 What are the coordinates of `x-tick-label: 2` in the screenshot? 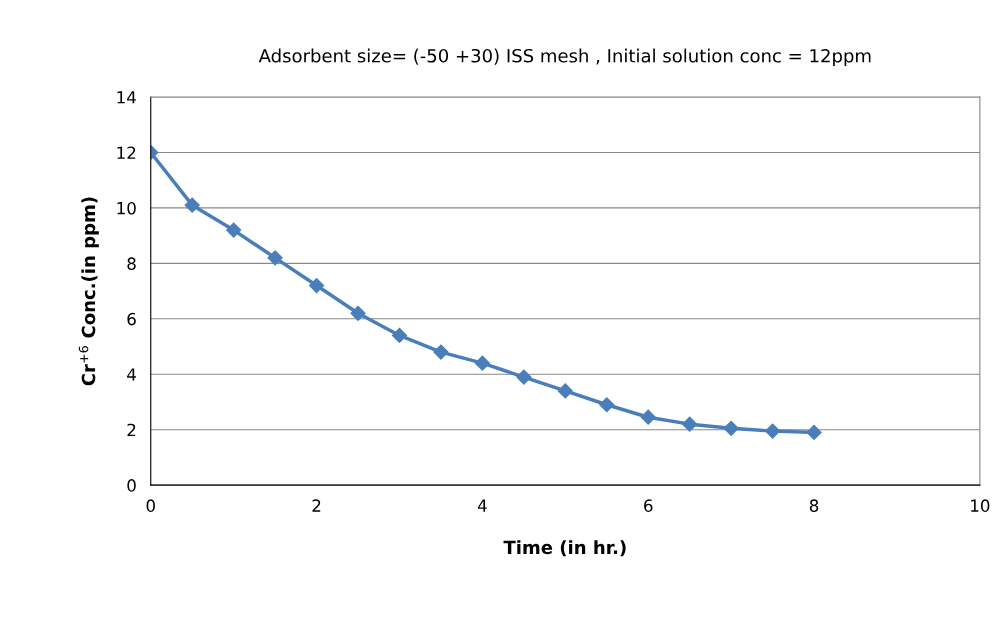 It's located at (316, 505).